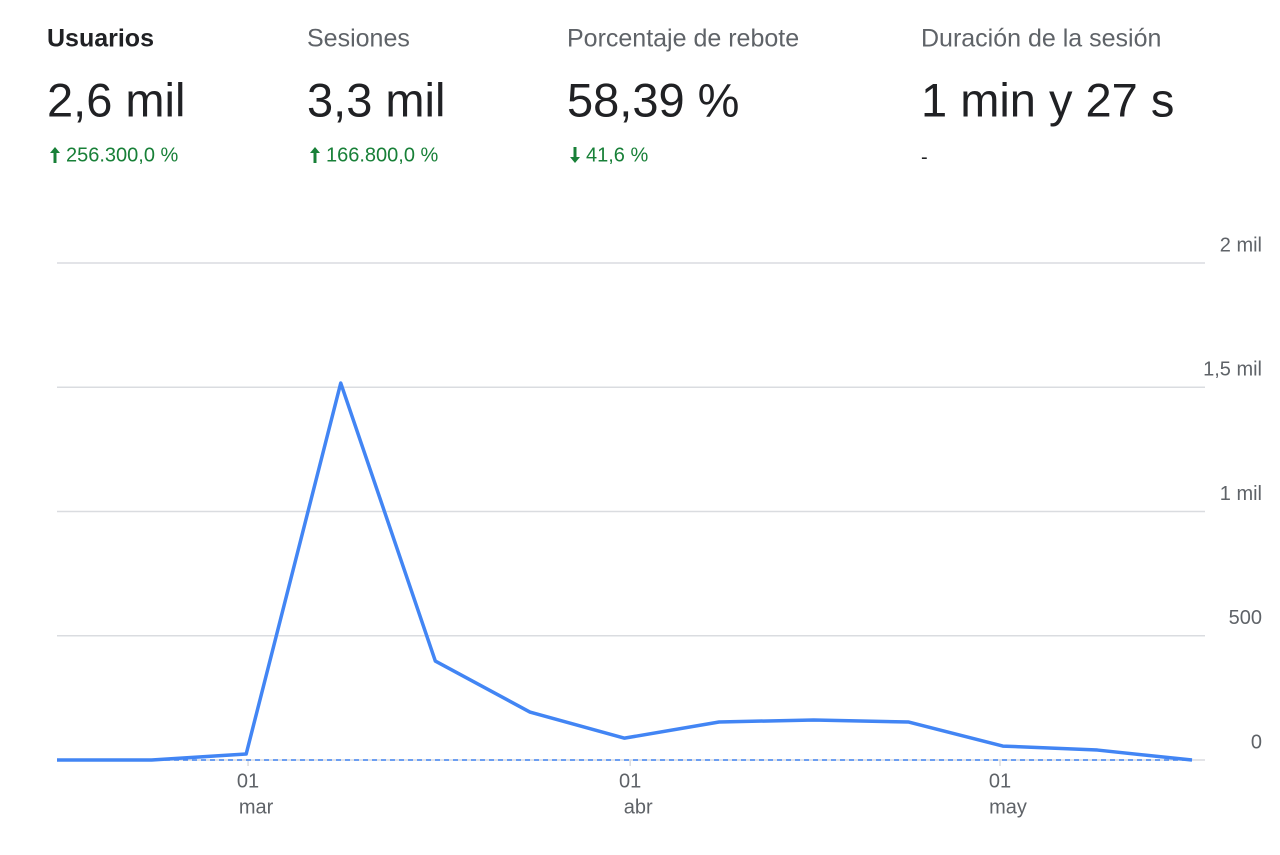 The image size is (1280, 855). What do you see at coordinates (100, 39) in the screenshot?
I see `metric-label: Usuarios` at bounding box center [100, 39].